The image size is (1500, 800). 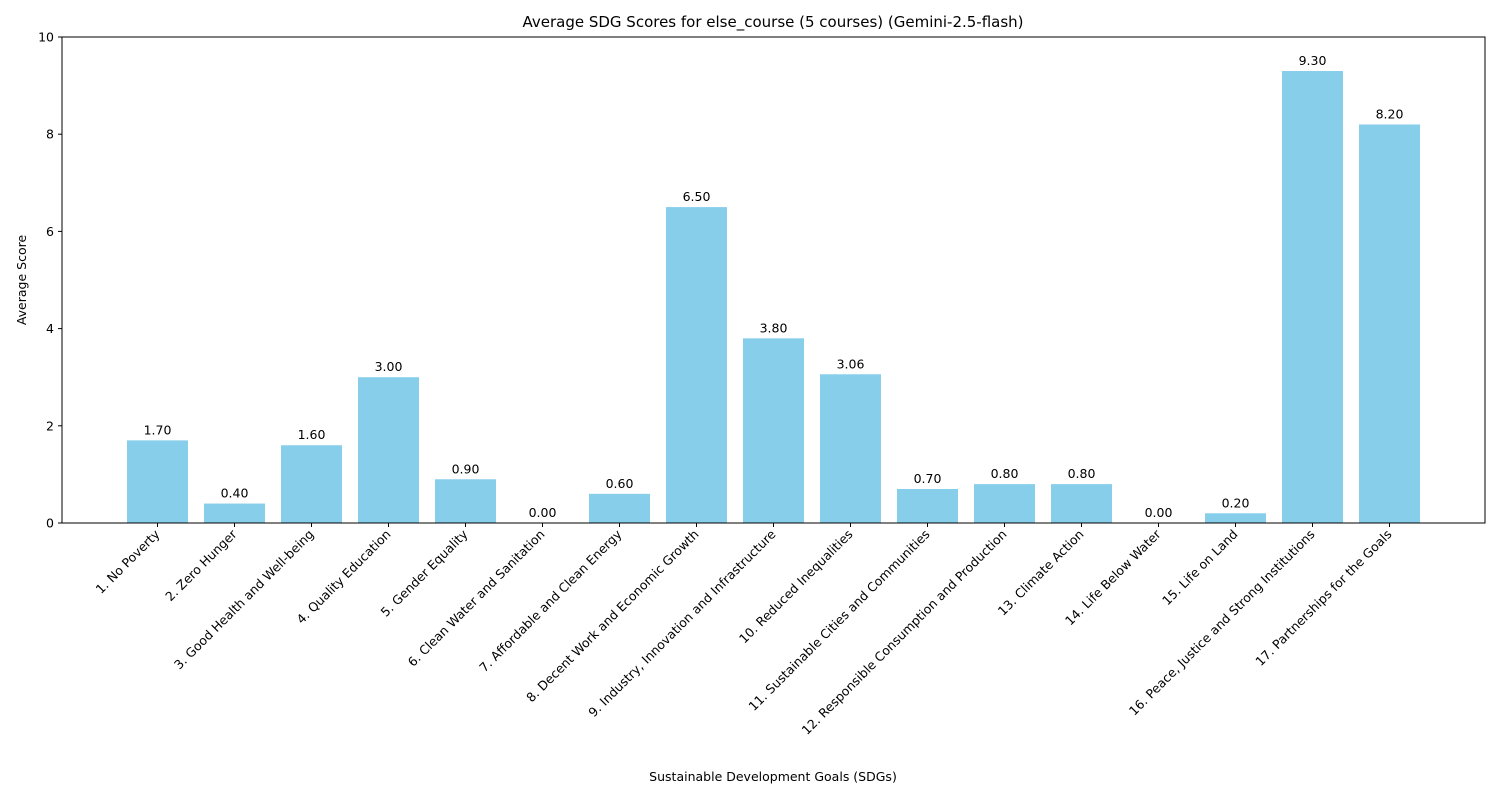 I want to click on data-label: 0.90, so click(x=466, y=468).